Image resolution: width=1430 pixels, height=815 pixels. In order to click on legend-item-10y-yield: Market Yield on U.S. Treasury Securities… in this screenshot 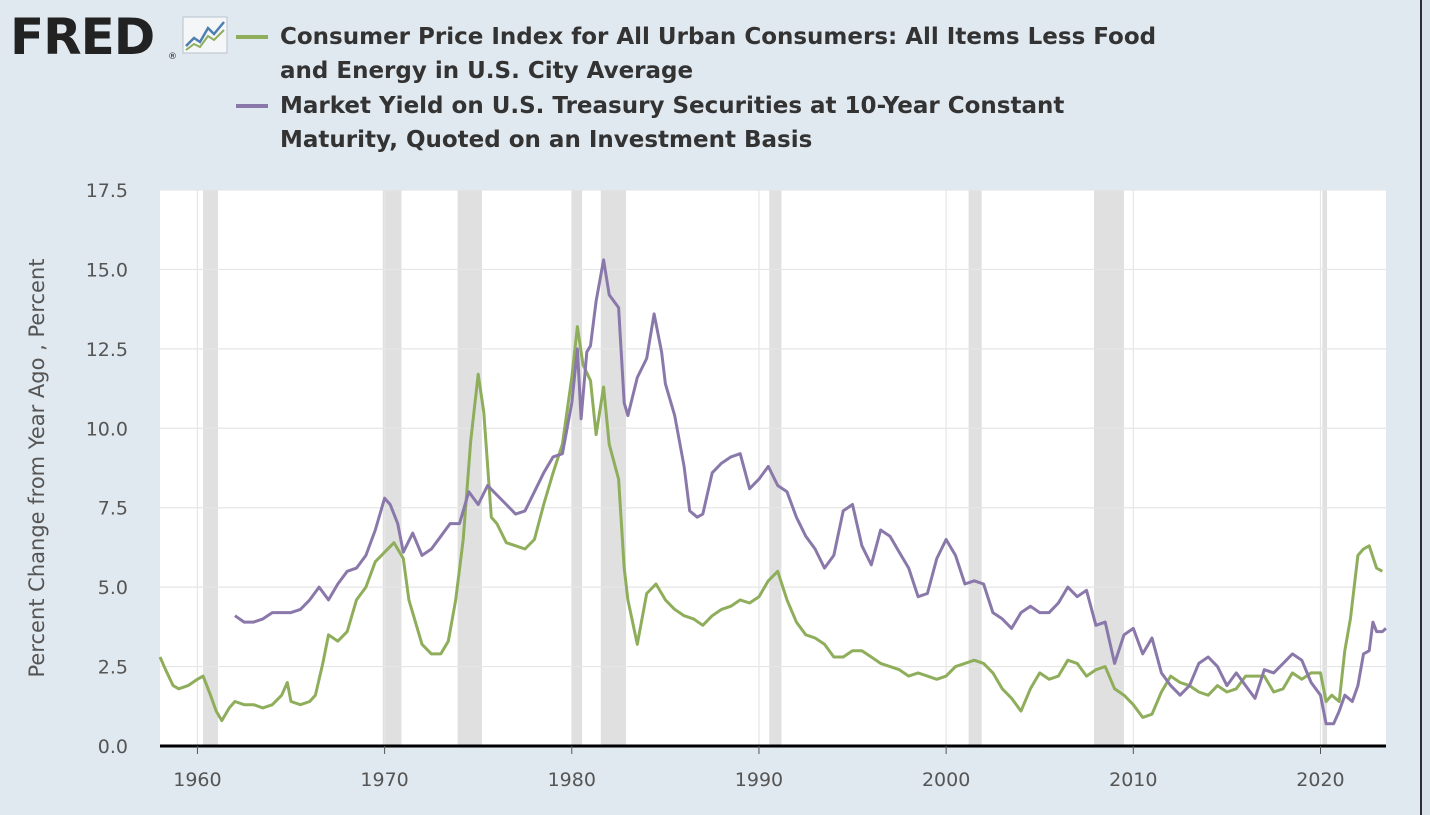, I will do `click(708, 123)`.